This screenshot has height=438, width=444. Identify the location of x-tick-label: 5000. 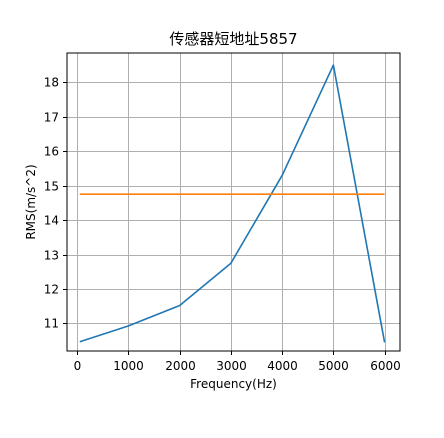
(333, 366).